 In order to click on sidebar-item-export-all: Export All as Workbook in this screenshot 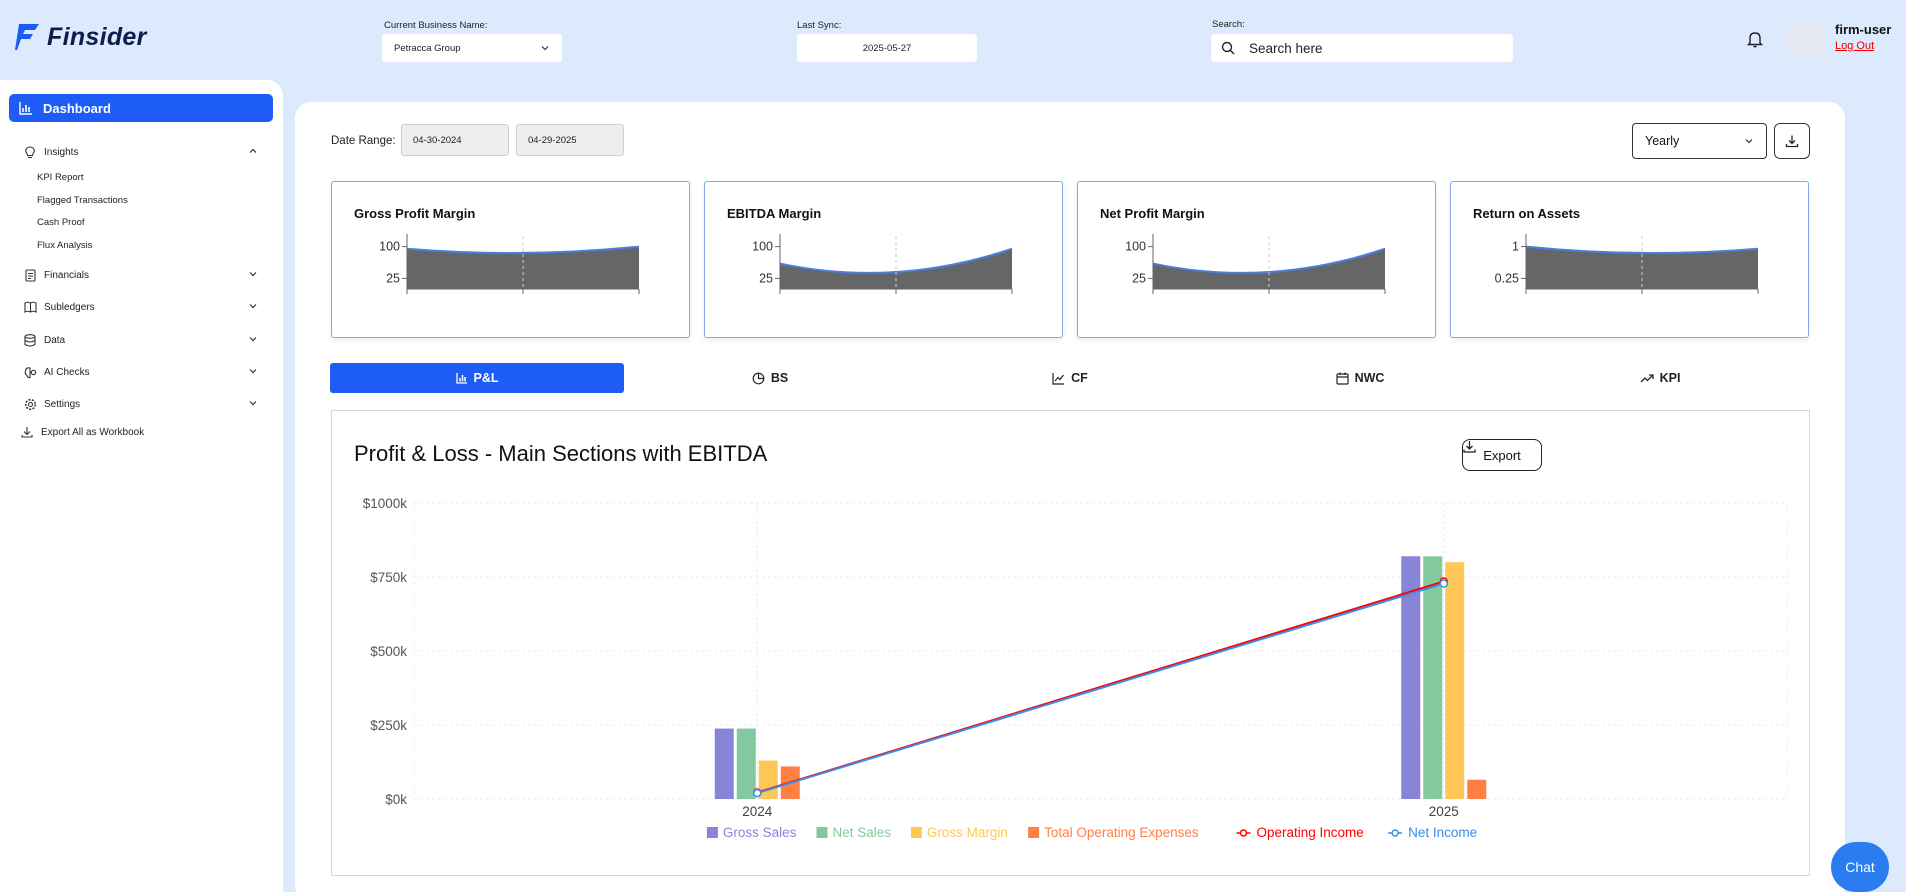, I will do `click(137, 432)`.